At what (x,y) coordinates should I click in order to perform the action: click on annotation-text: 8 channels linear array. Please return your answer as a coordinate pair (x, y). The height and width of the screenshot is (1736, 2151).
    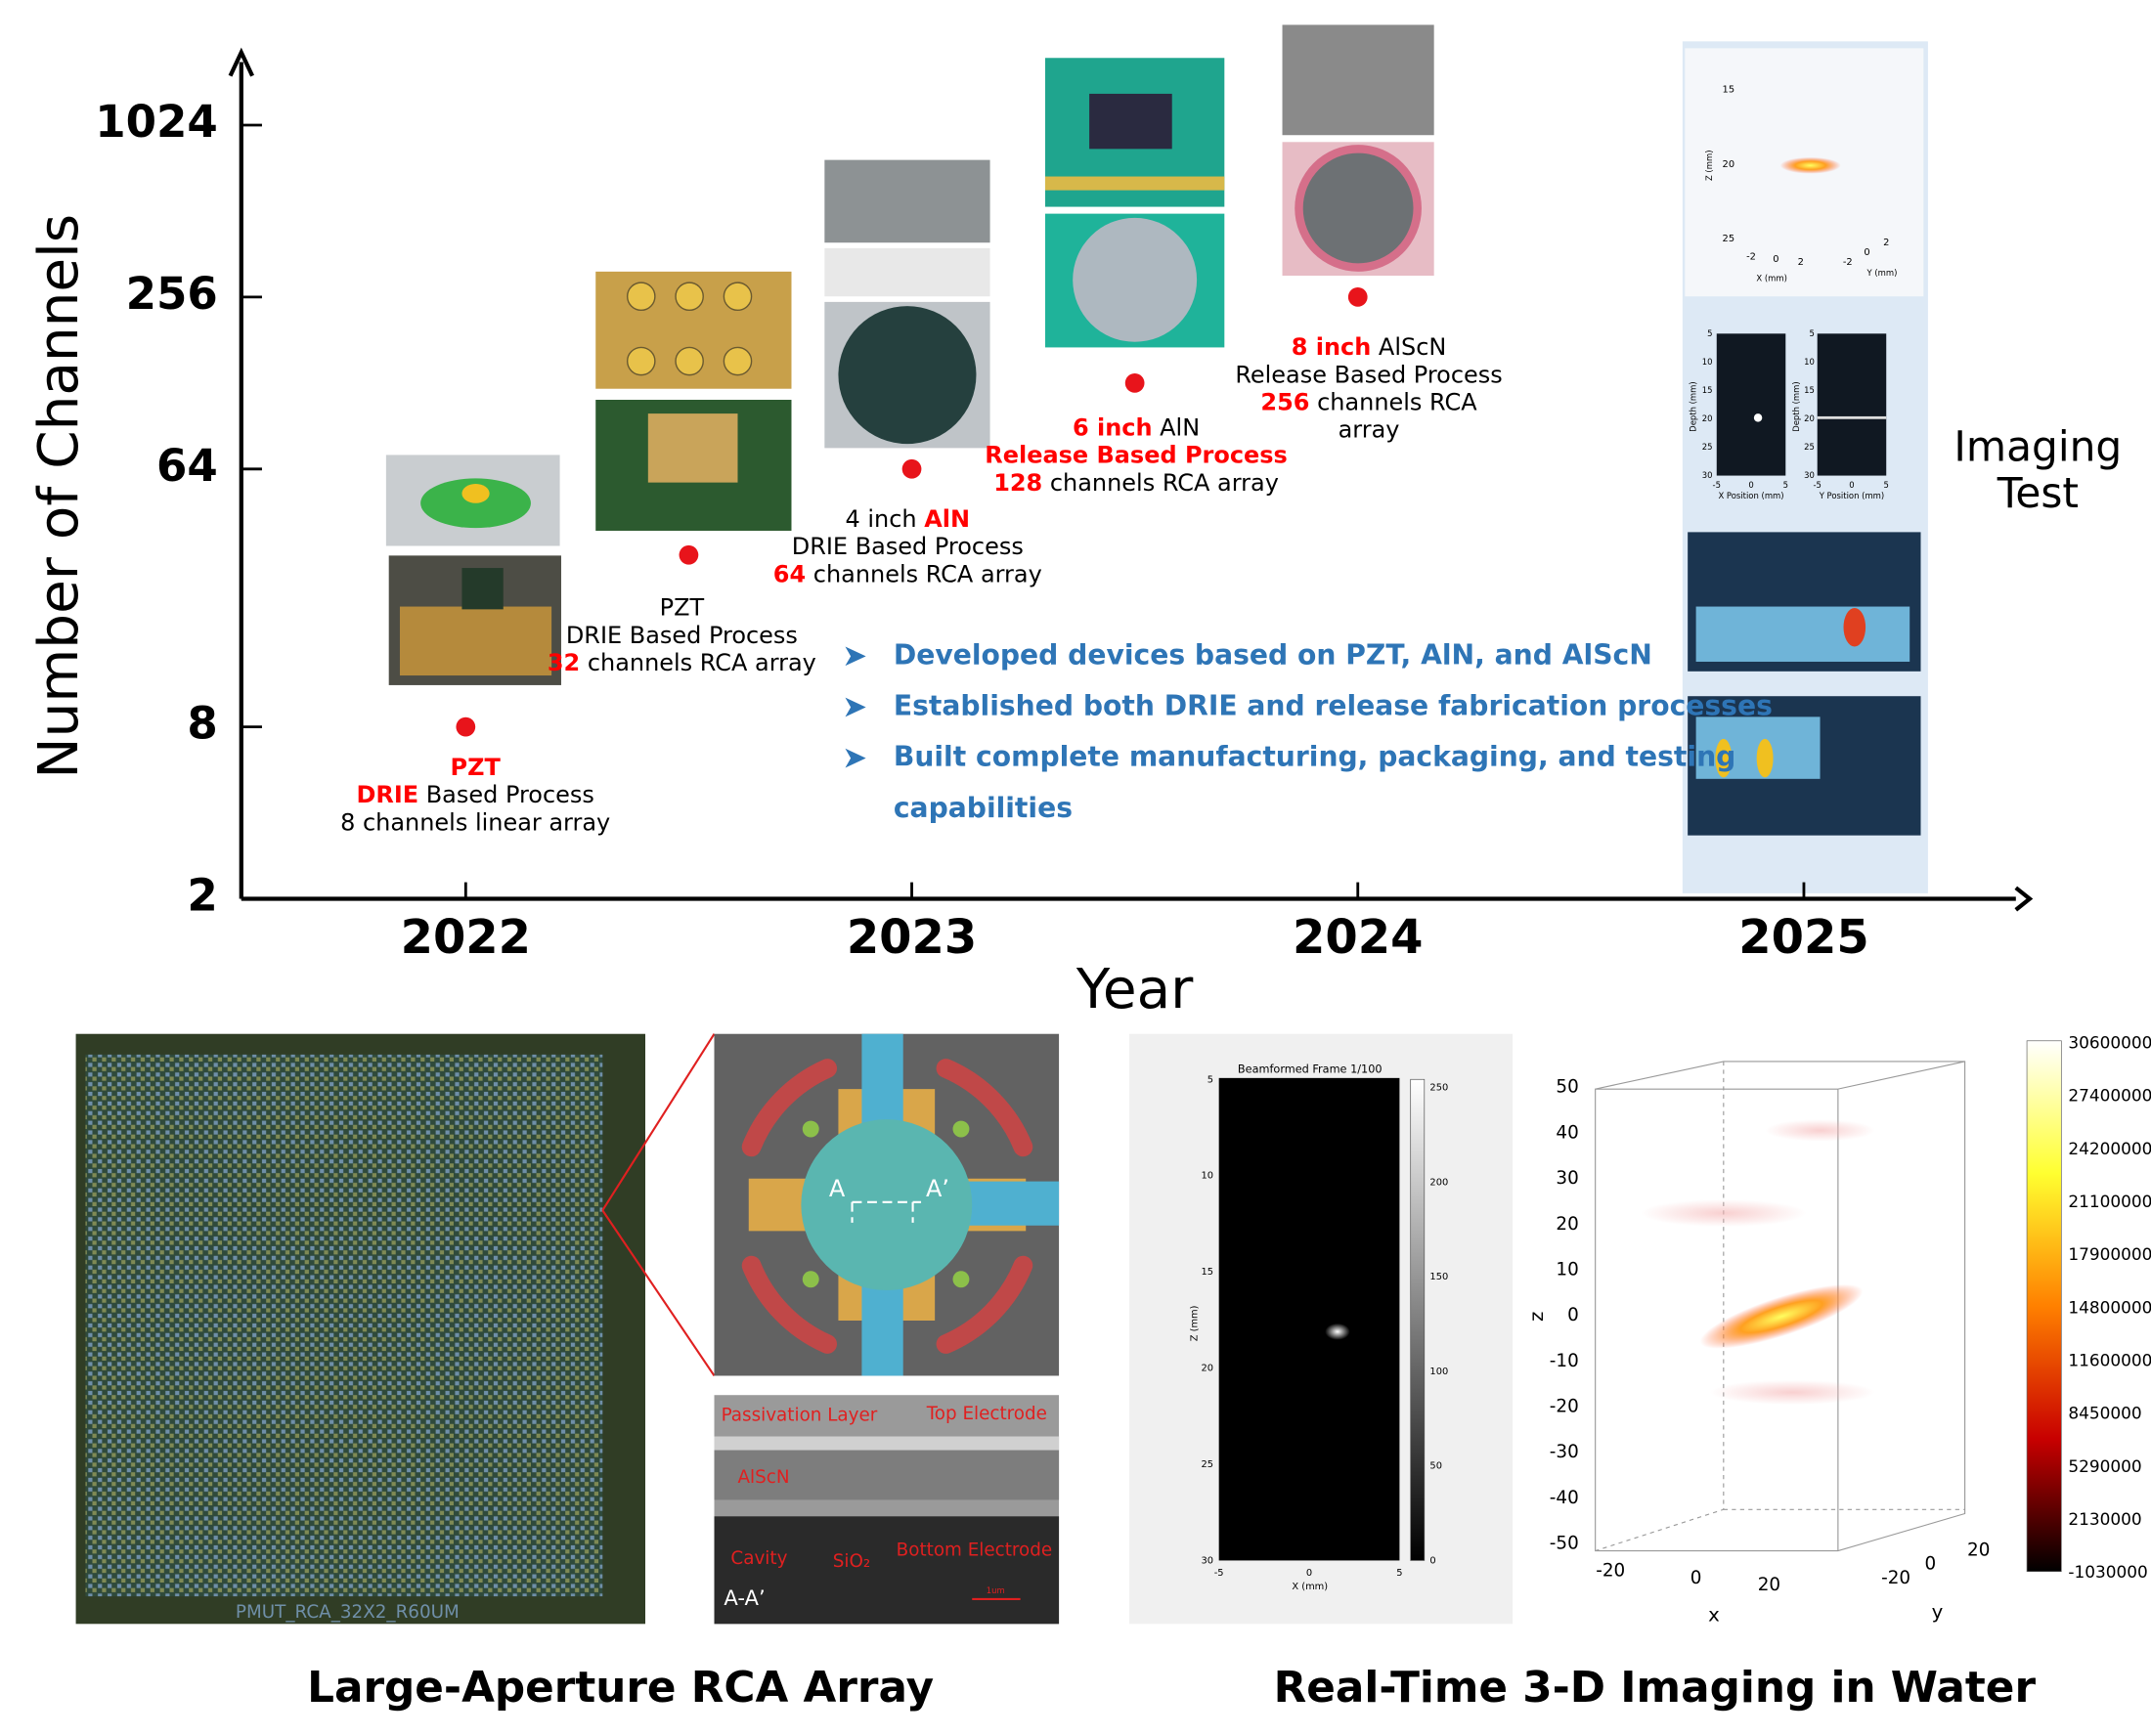
    Looking at the image, I should click on (475, 822).